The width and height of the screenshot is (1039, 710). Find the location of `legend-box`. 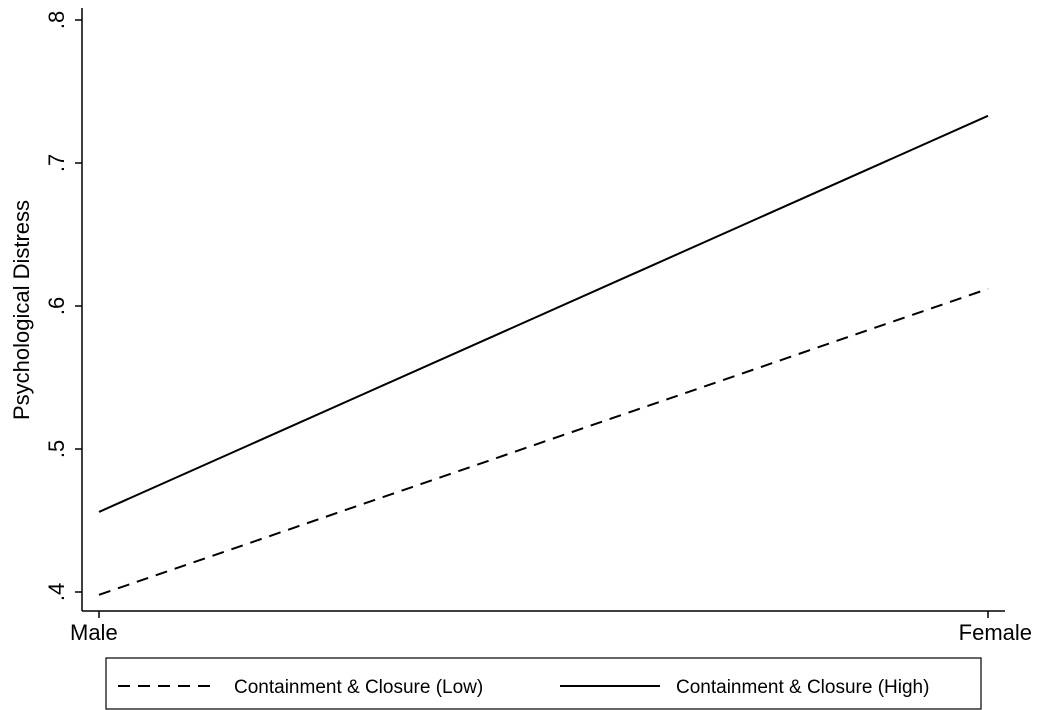

legend-box is located at coordinates (543, 683).